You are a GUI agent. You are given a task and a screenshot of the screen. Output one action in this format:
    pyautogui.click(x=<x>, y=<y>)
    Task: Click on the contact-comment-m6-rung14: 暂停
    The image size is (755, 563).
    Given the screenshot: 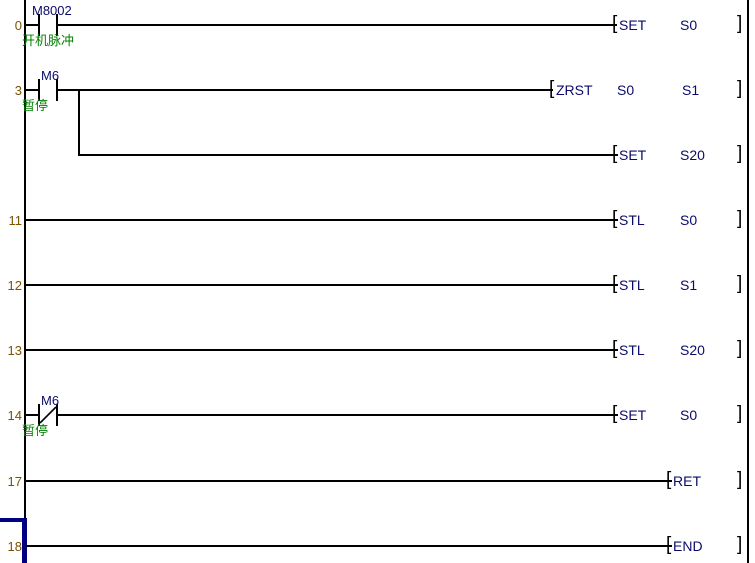 What is the action you would take?
    pyautogui.click(x=35, y=430)
    